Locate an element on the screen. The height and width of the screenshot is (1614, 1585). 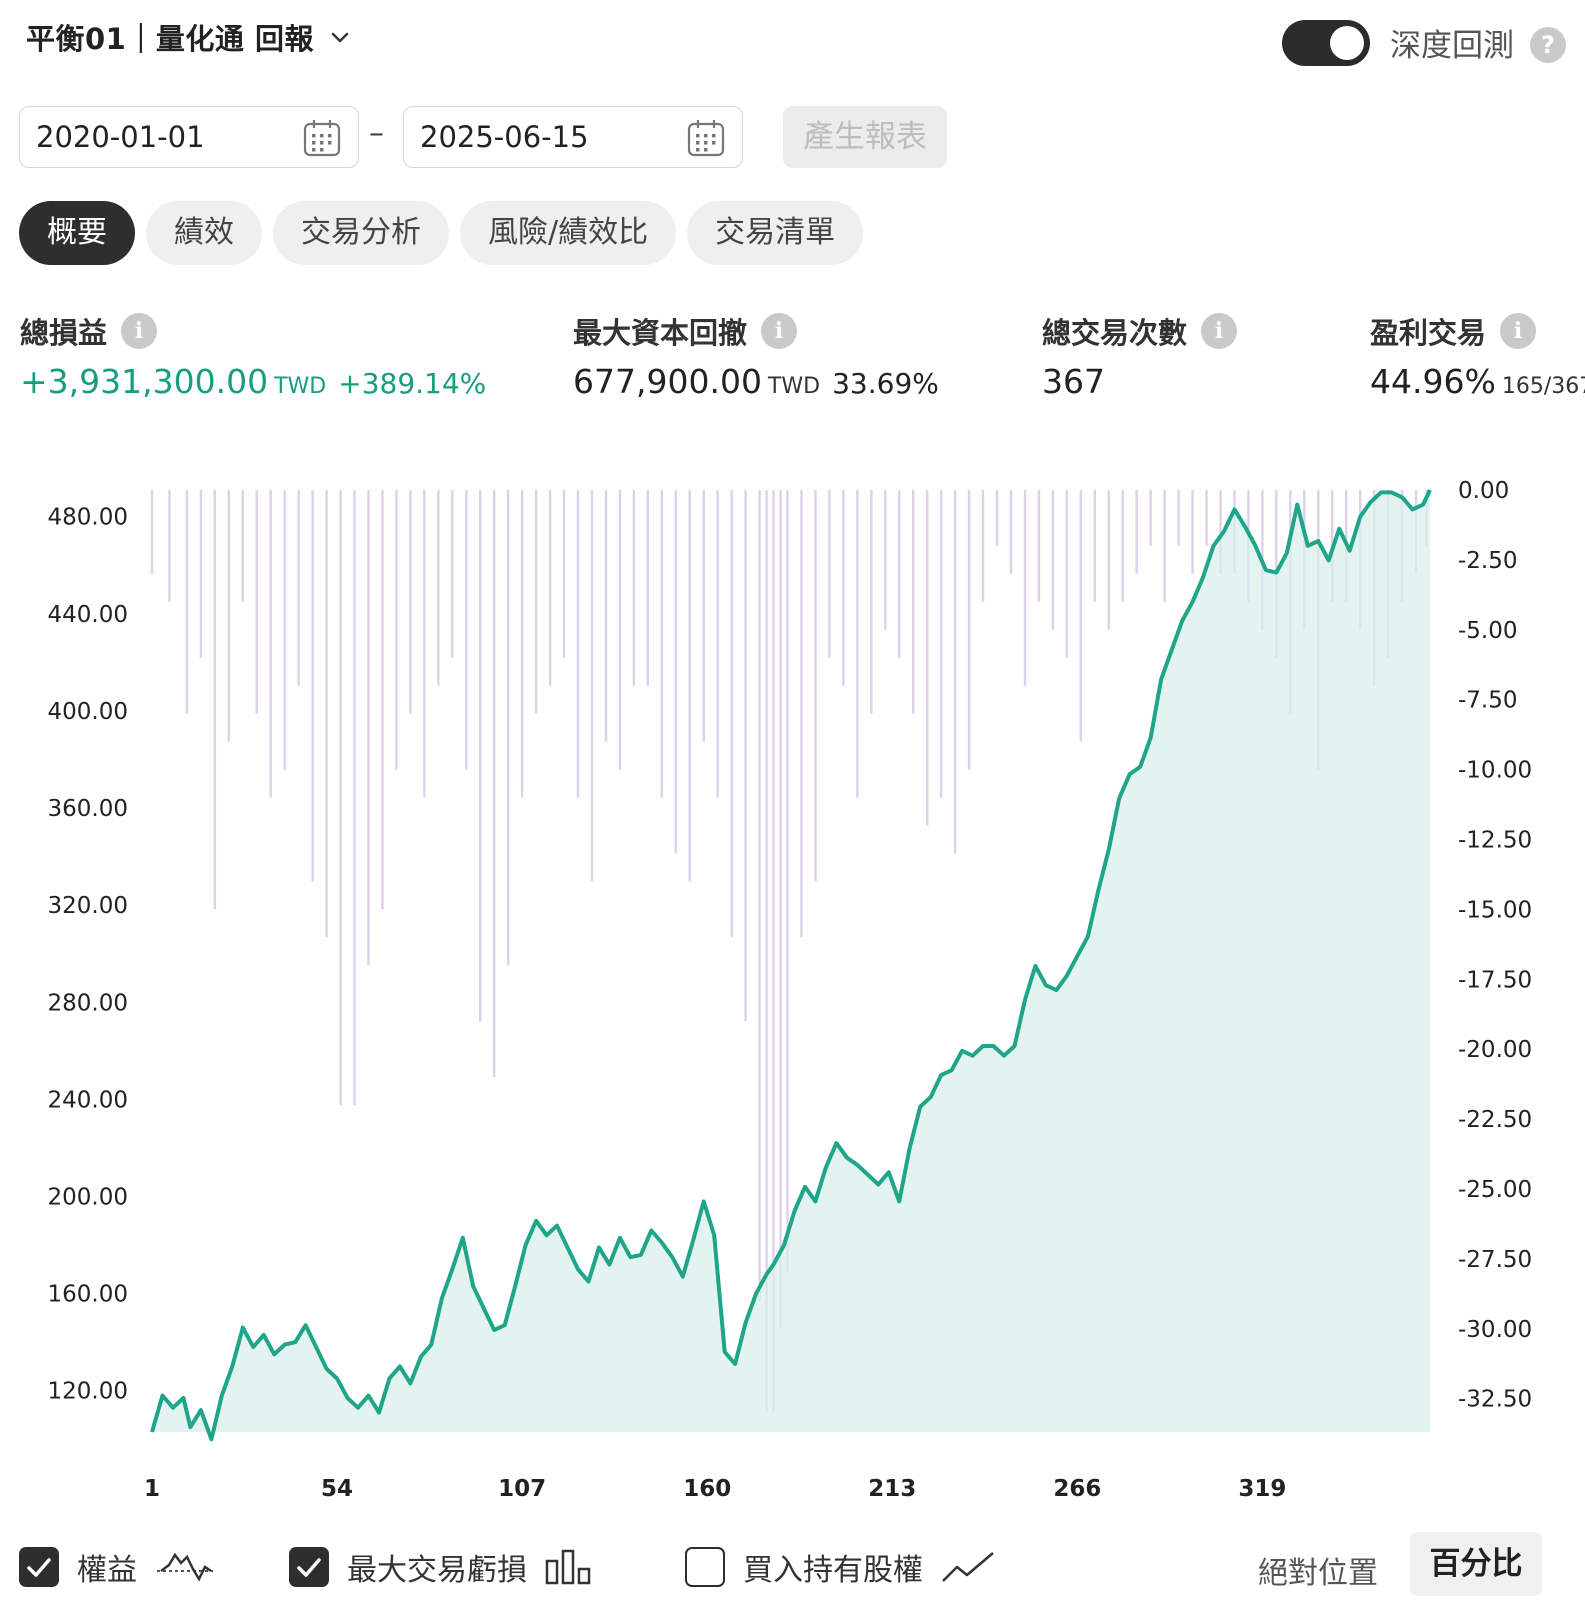
legend-label: 最大交易虧損 is located at coordinates (437, 1570).